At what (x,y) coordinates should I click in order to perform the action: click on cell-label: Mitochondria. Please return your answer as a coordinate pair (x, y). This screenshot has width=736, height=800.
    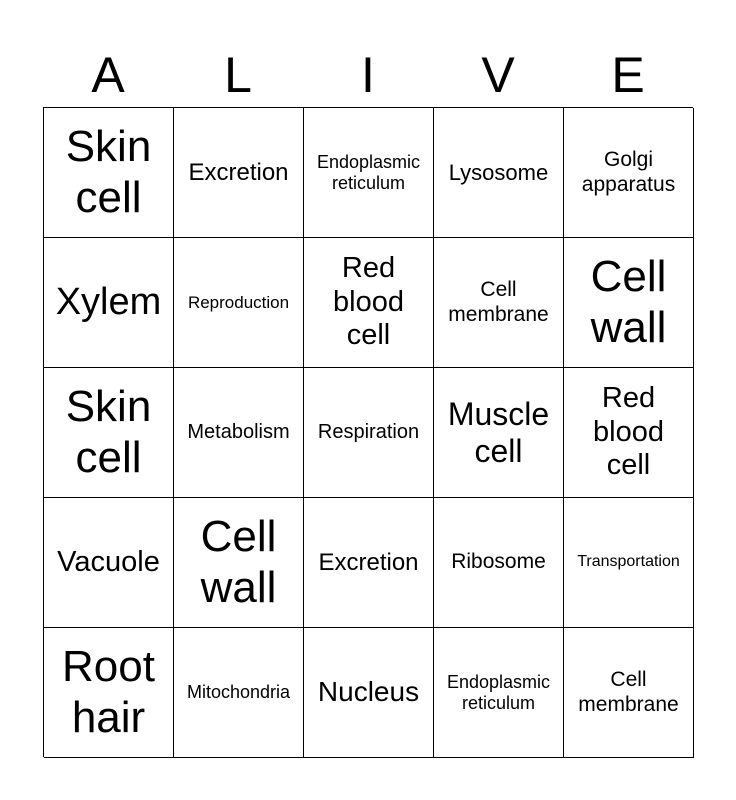
    Looking at the image, I should click on (238, 692).